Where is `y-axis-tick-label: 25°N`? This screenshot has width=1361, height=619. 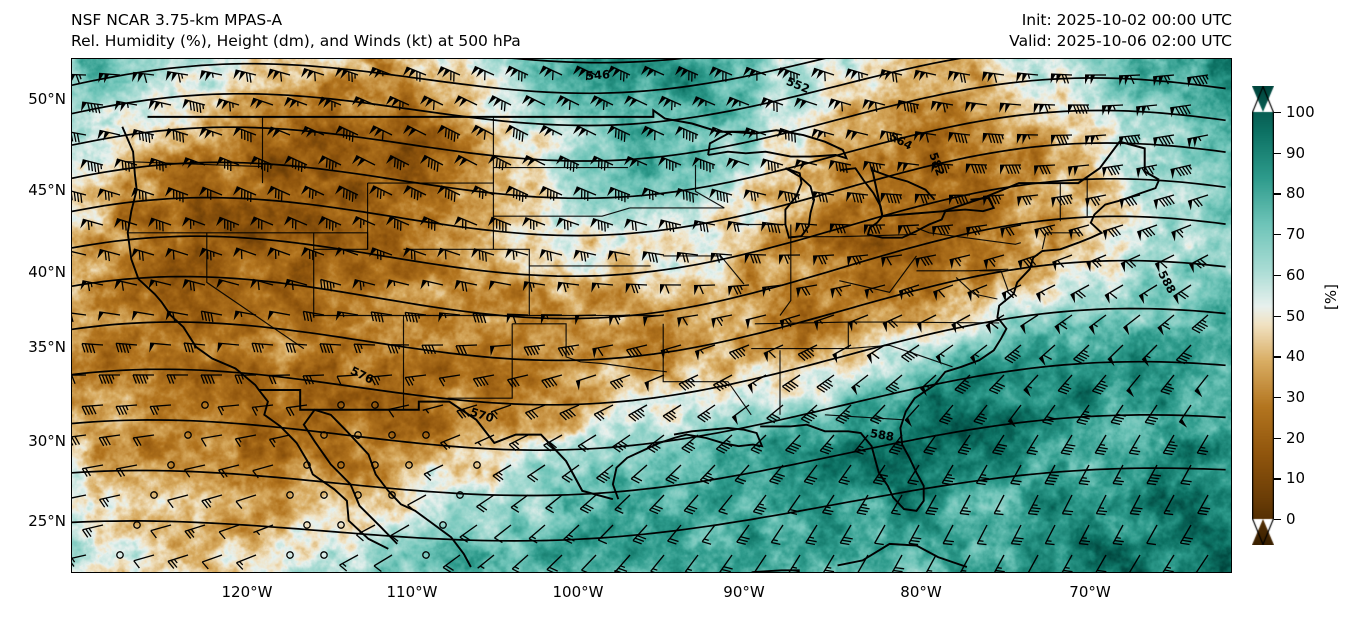 y-axis-tick-label: 25°N is located at coordinates (47, 521).